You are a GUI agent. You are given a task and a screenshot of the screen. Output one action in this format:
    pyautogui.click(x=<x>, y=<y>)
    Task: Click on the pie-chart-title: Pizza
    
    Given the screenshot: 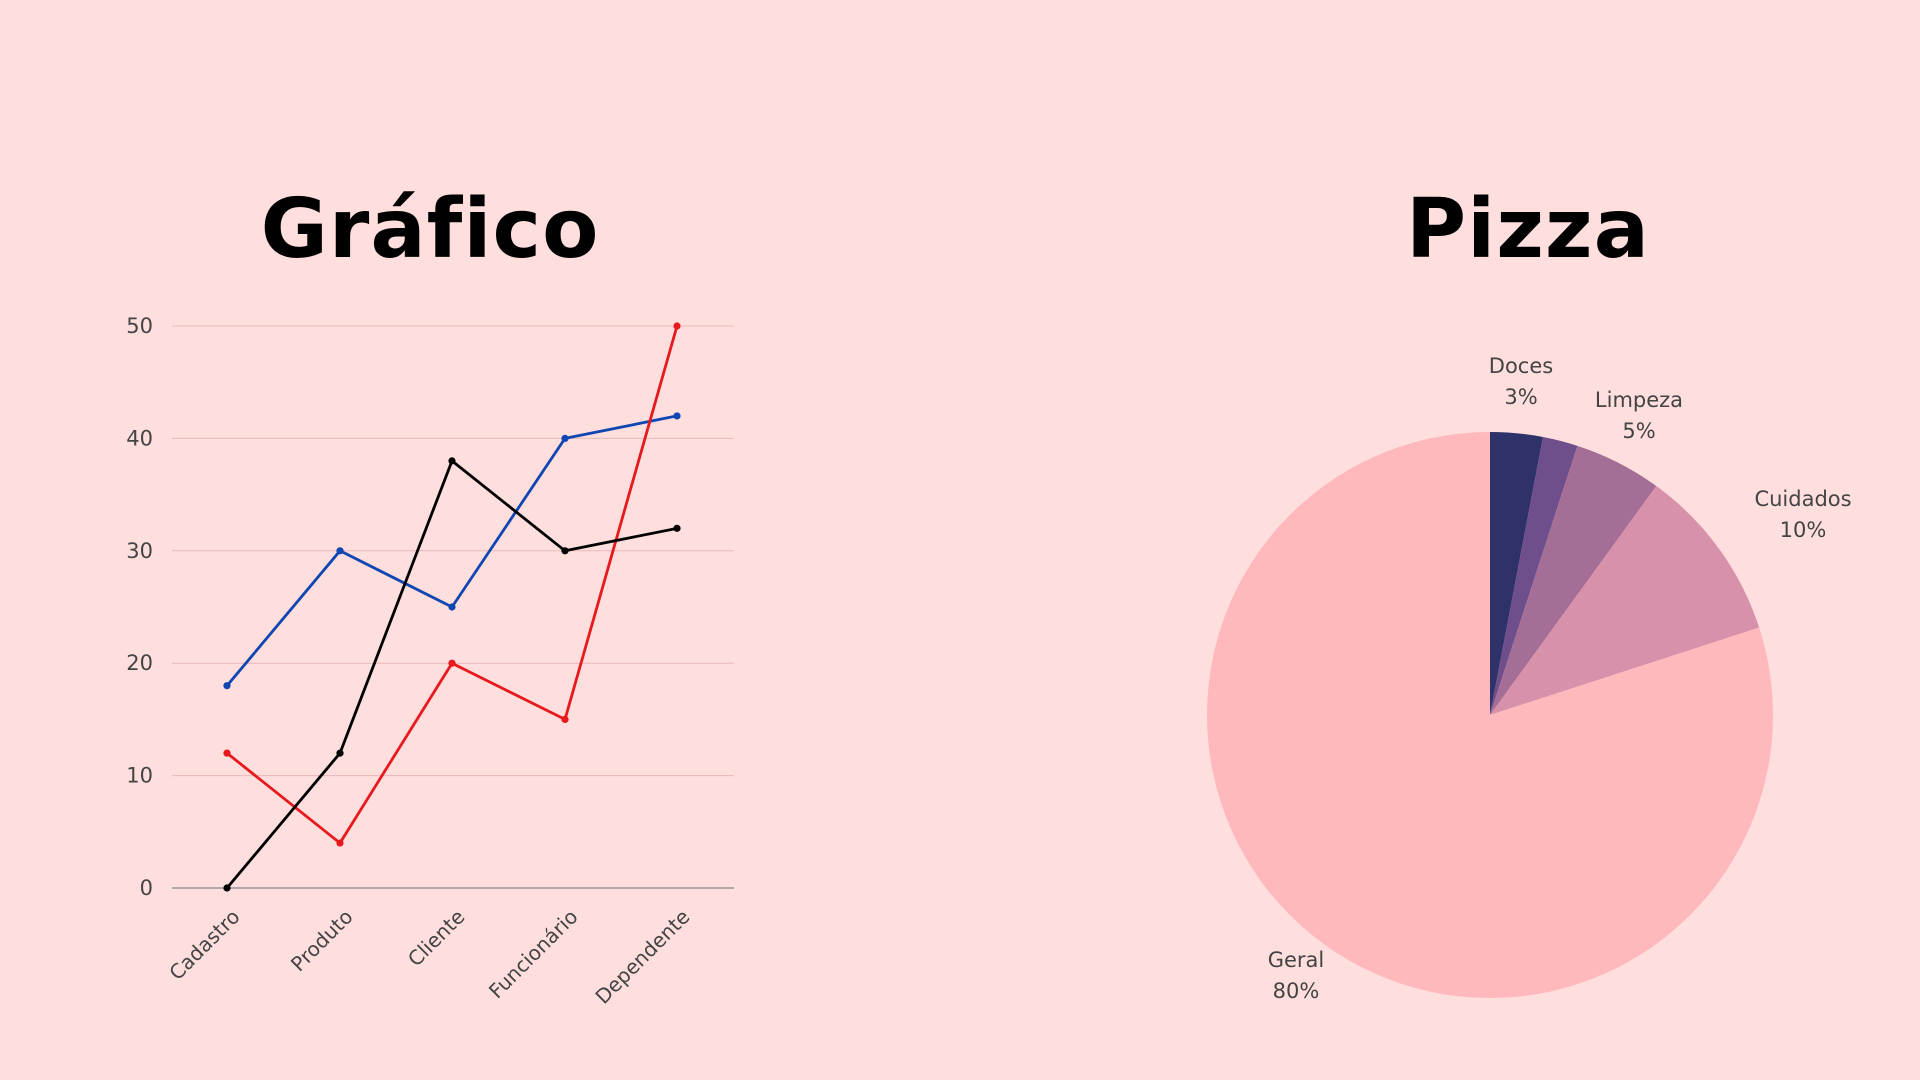 What is the action you would take?
    pyautogui.click(x=1528, y=229)
    